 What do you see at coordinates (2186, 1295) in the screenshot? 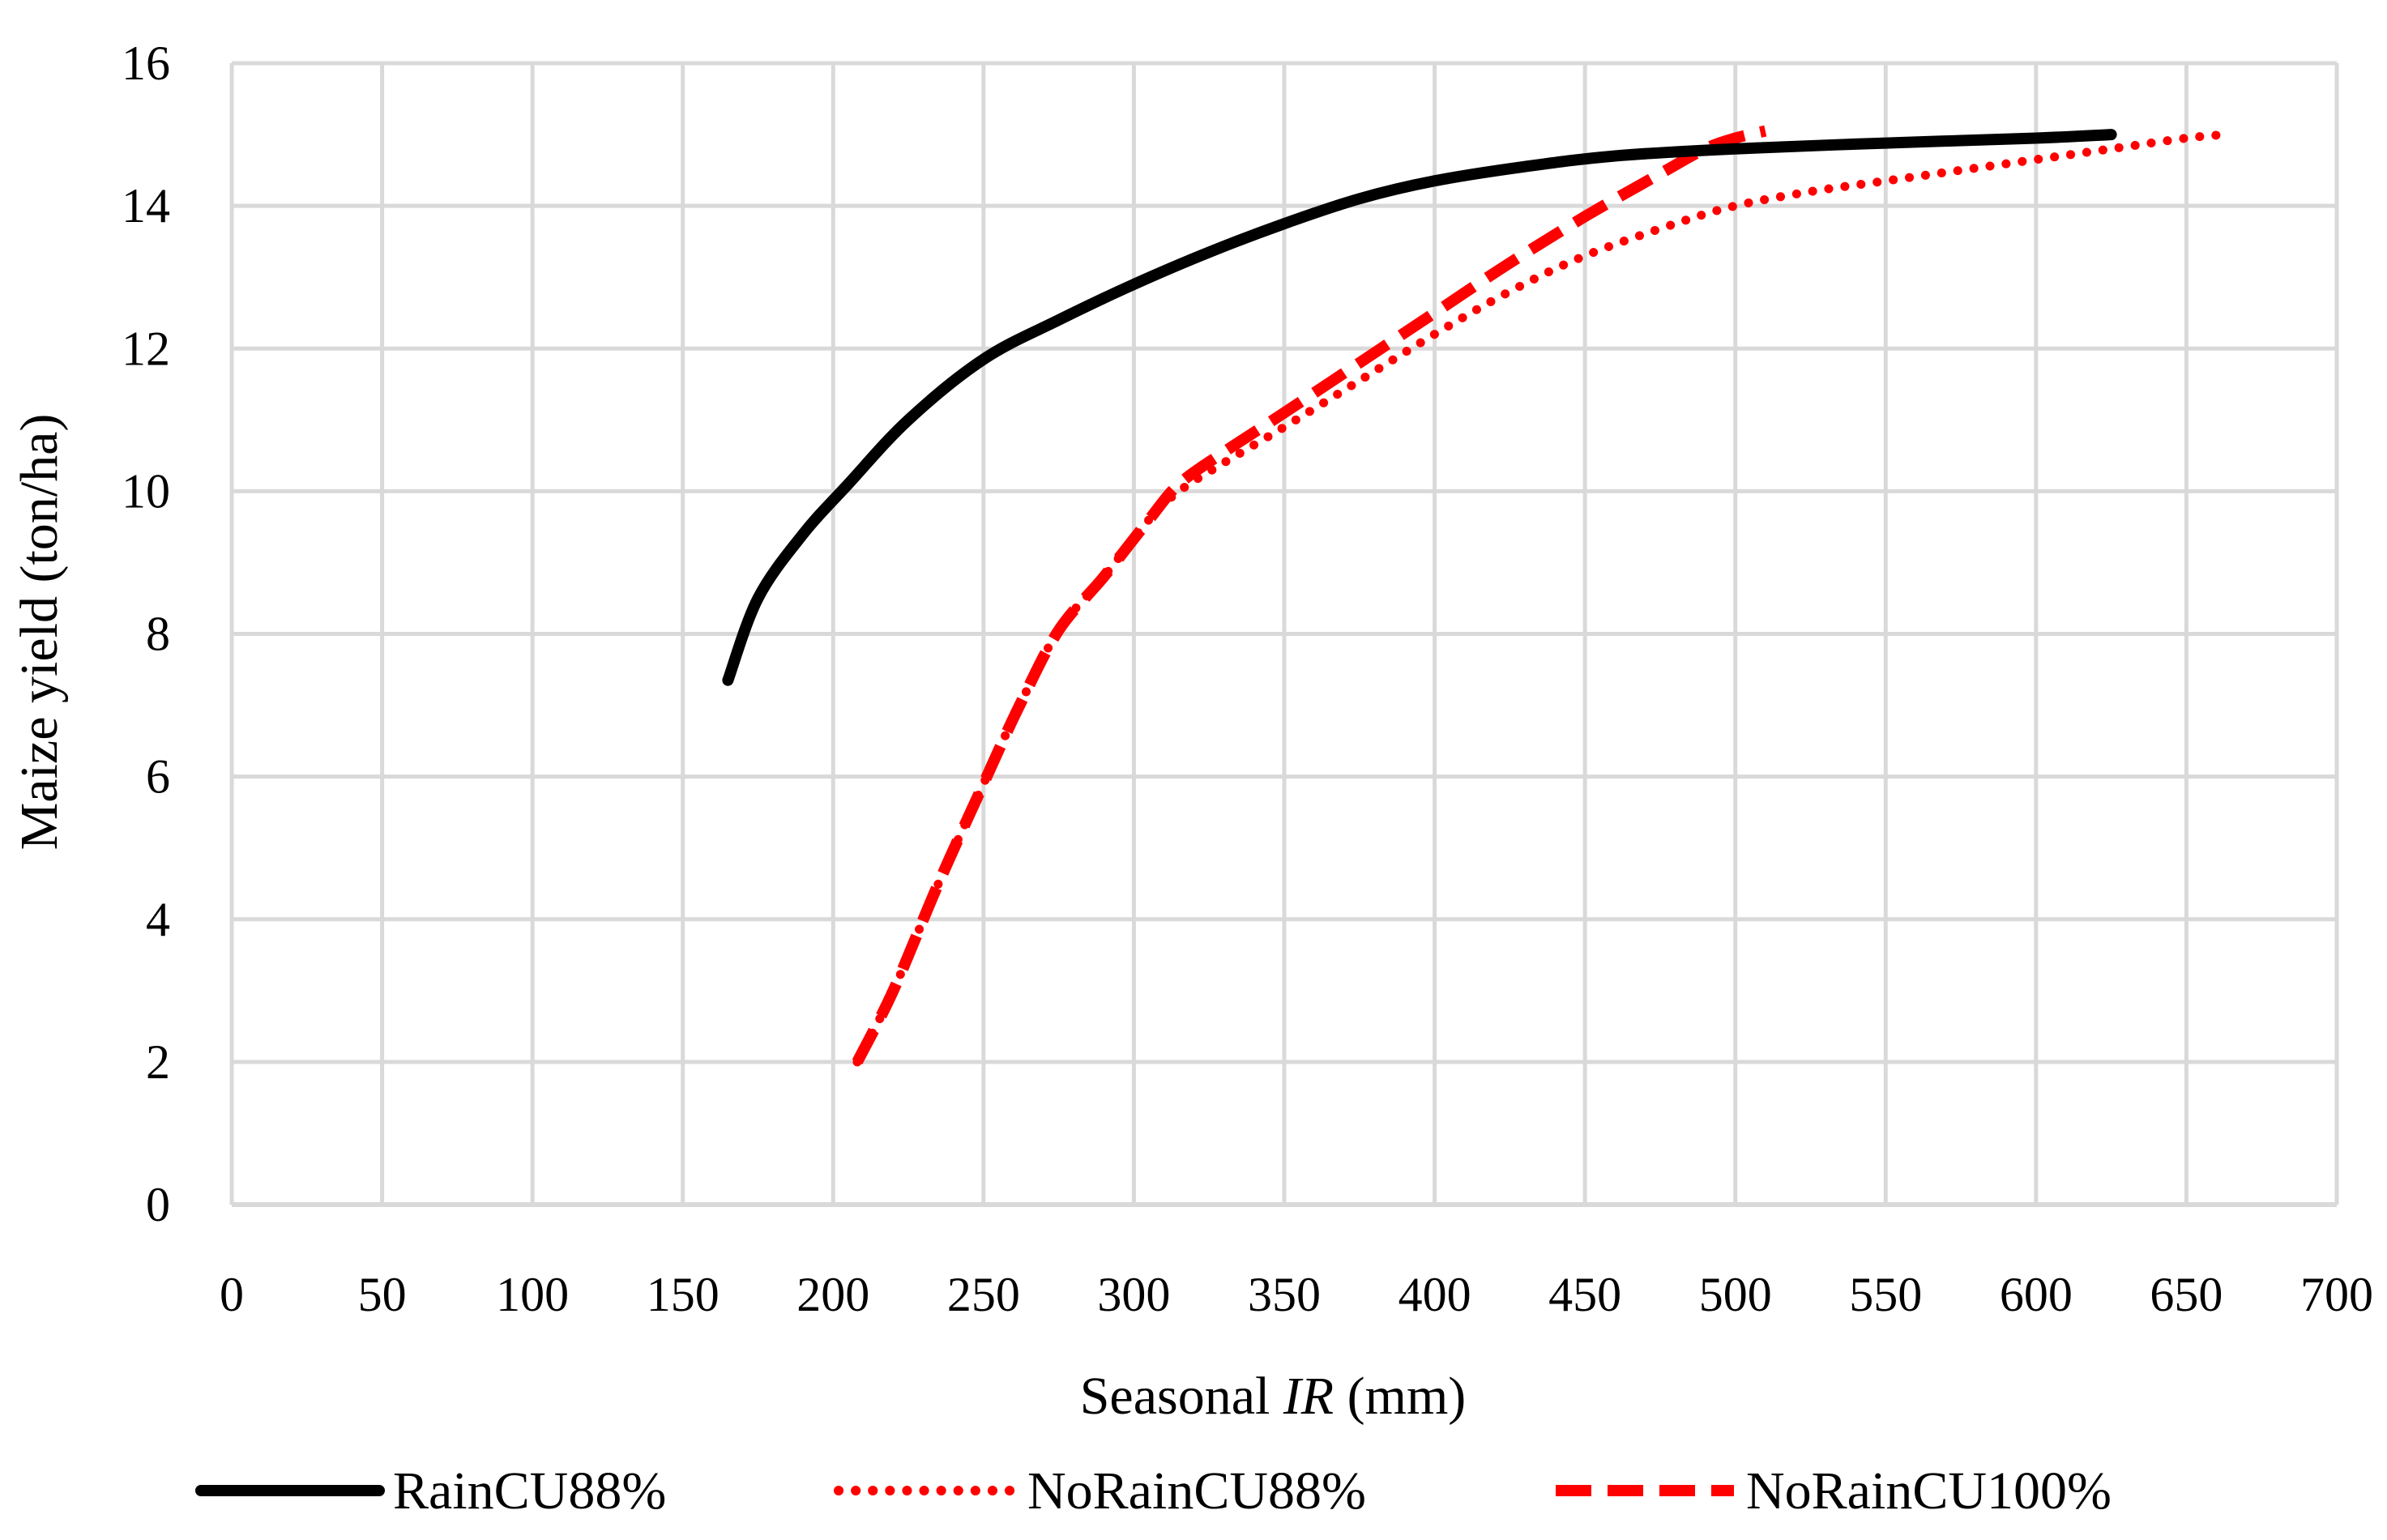
I see `x-tick-label: 650` at bounding box center [2186, 1295].